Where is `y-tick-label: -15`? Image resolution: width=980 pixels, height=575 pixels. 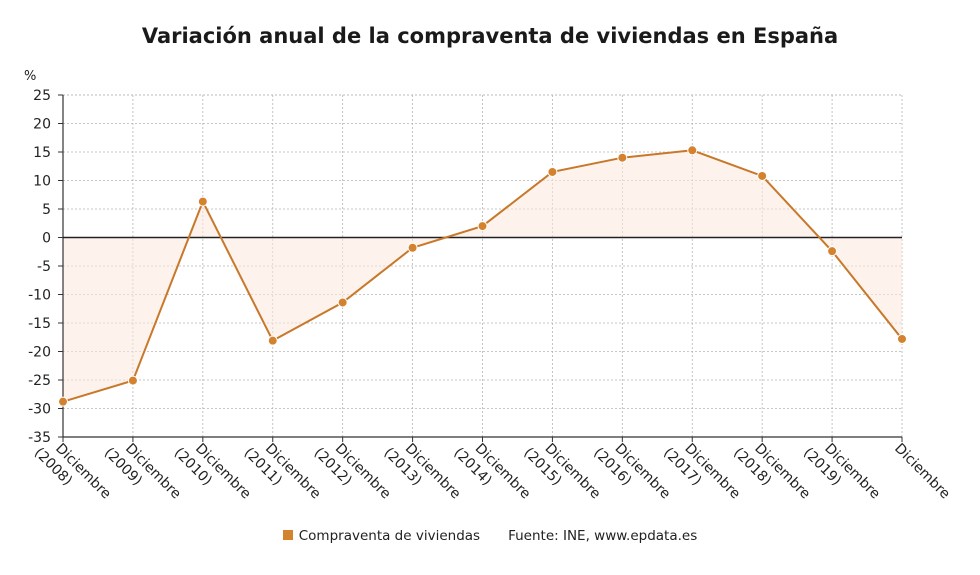 y-tick-label: -15 is located at coordinates (39, 324).